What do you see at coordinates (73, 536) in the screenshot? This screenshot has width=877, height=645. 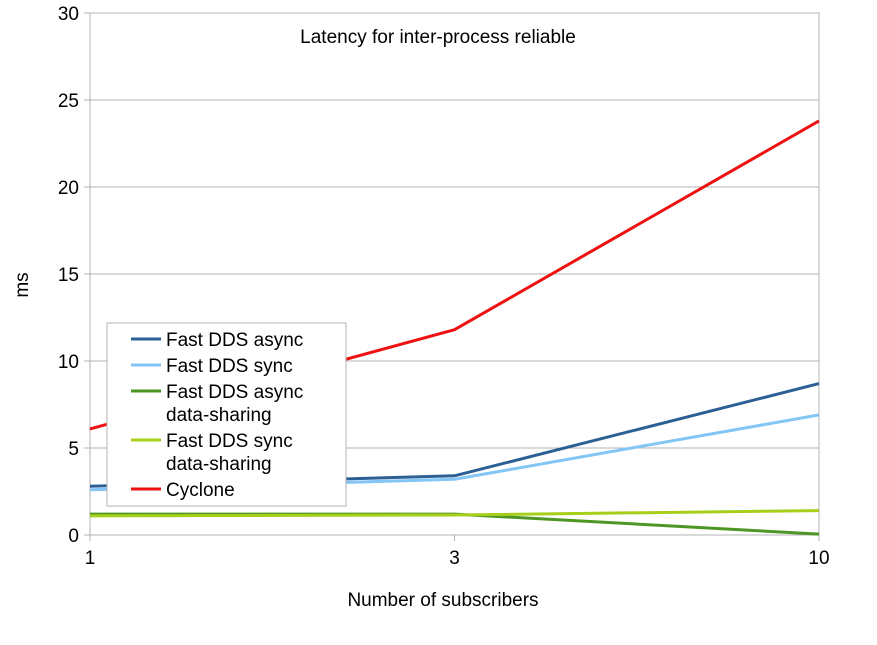 I see `y-tick-label-0: 0` at bounding box center [73, 536].